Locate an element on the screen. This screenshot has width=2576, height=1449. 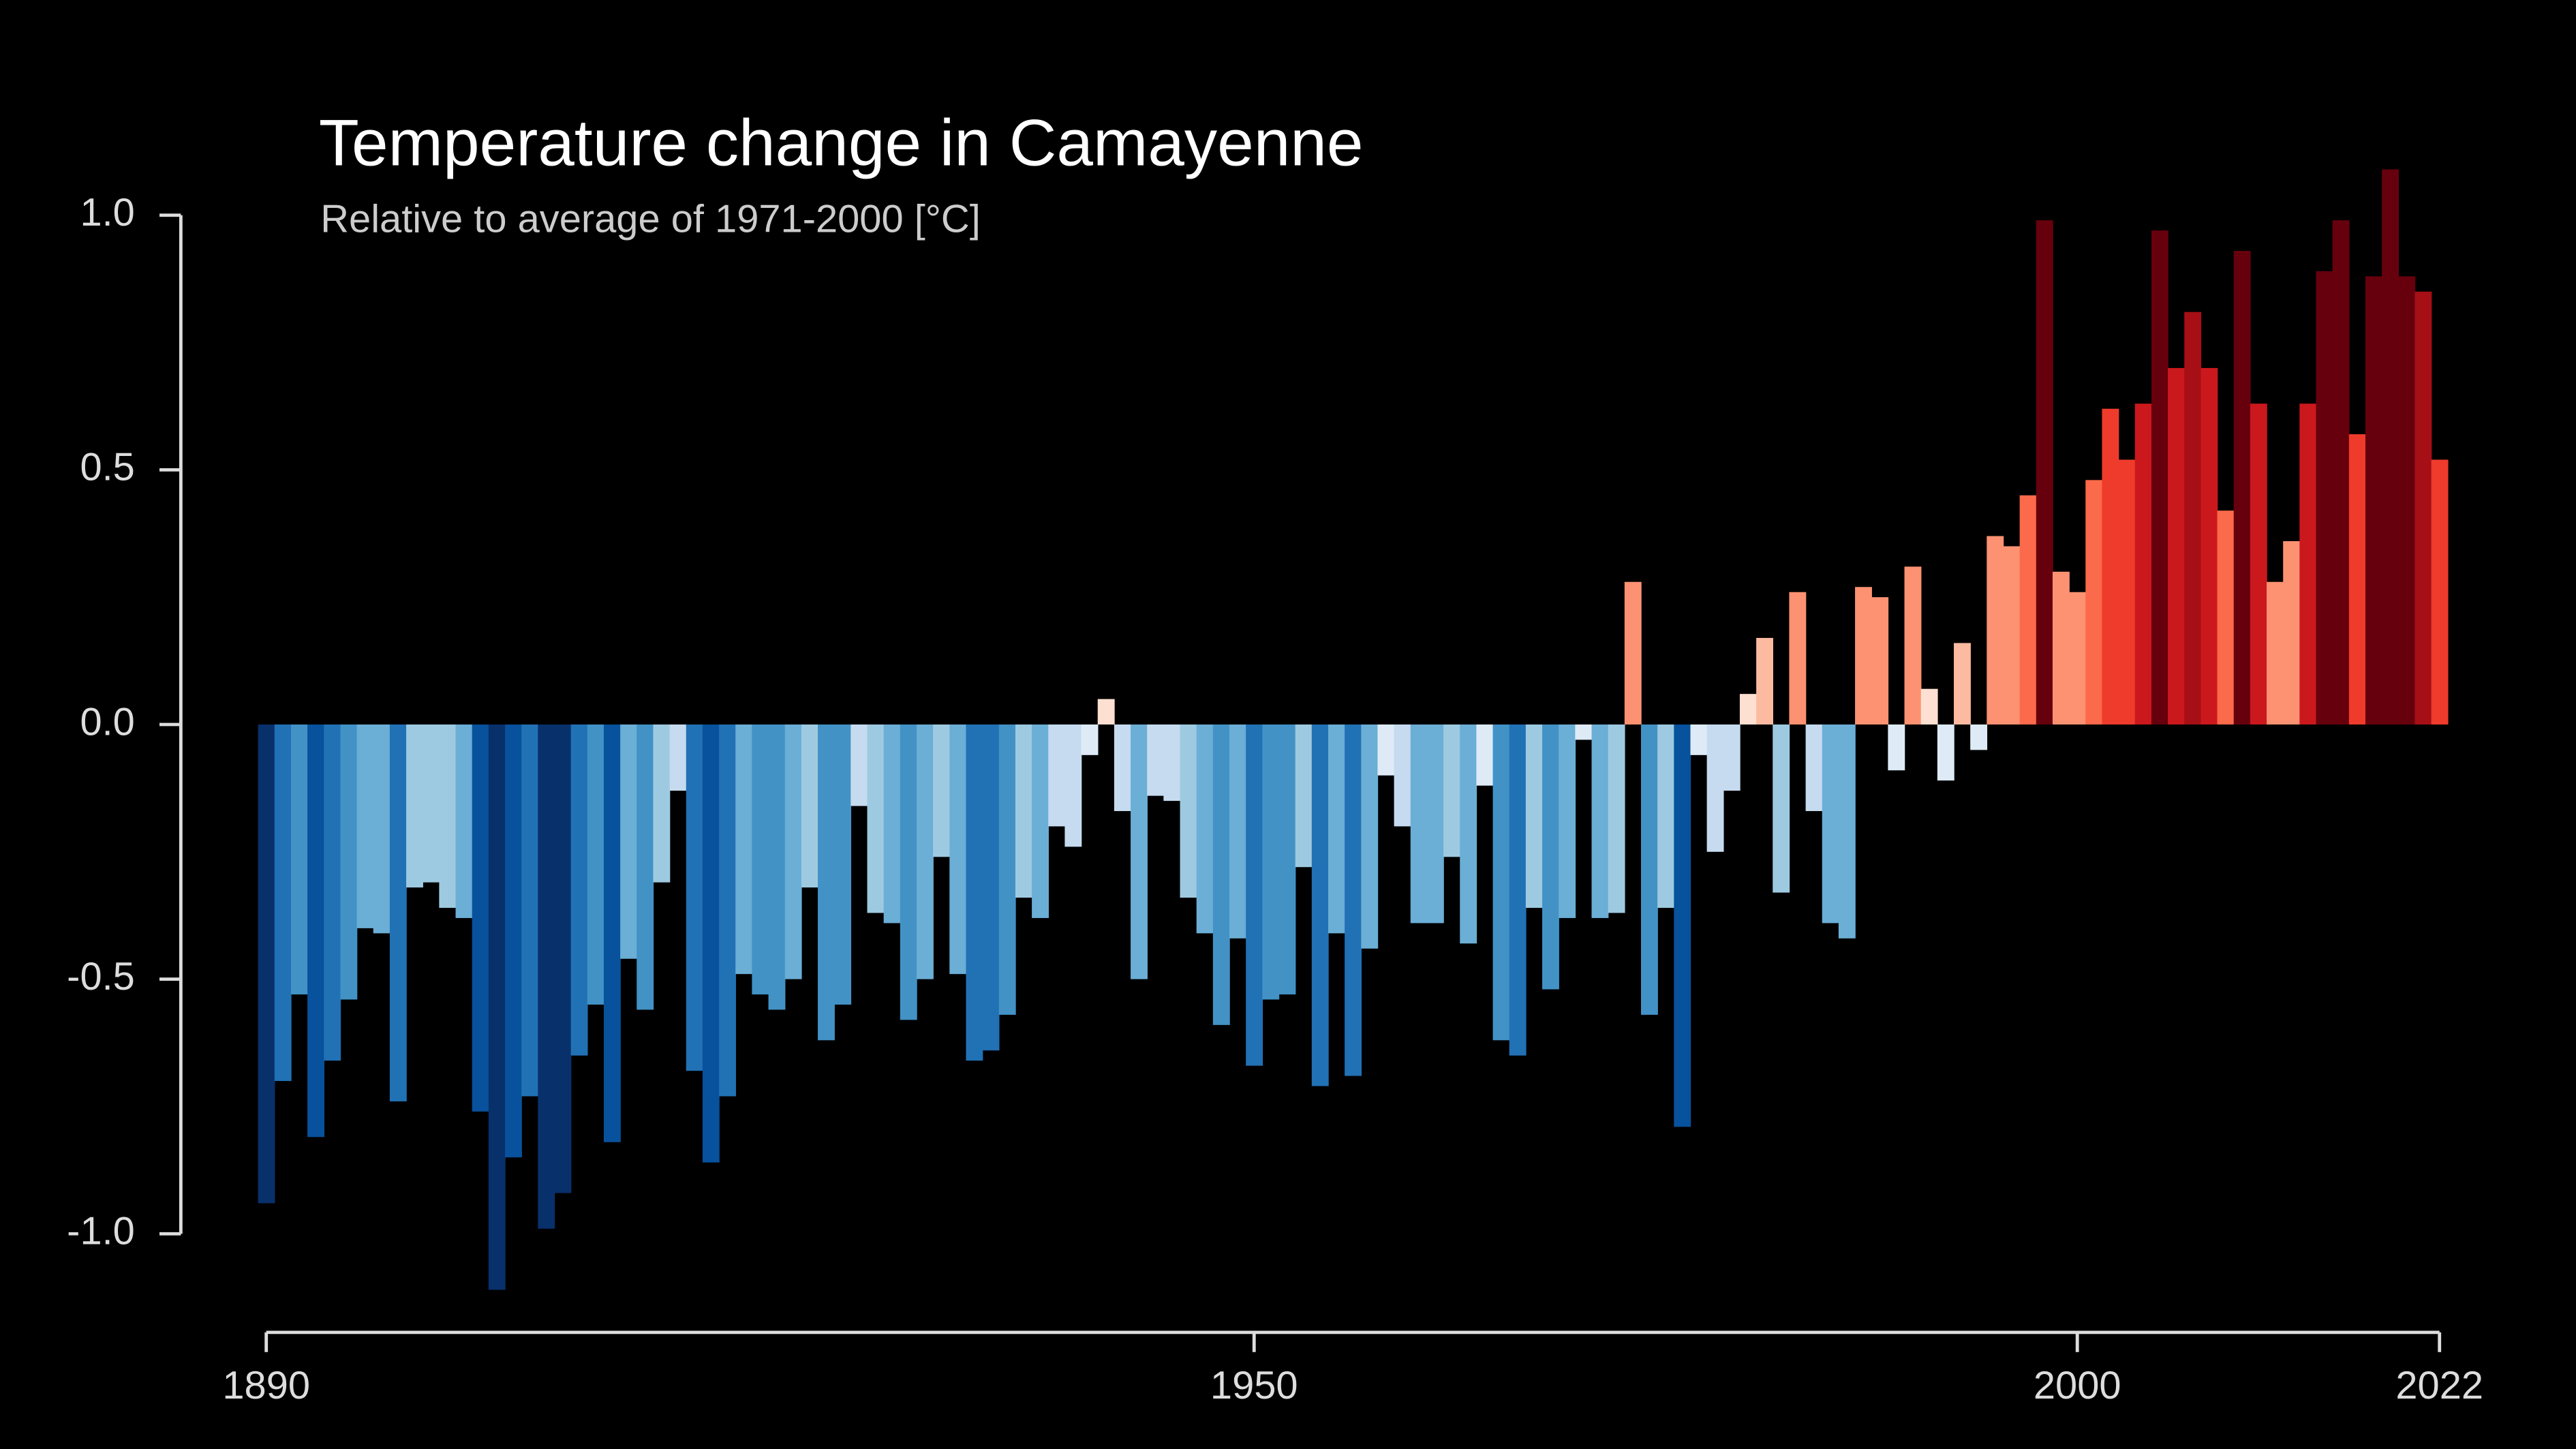
x-tick-label: 2022 is located at coordinates (2439, 1385).